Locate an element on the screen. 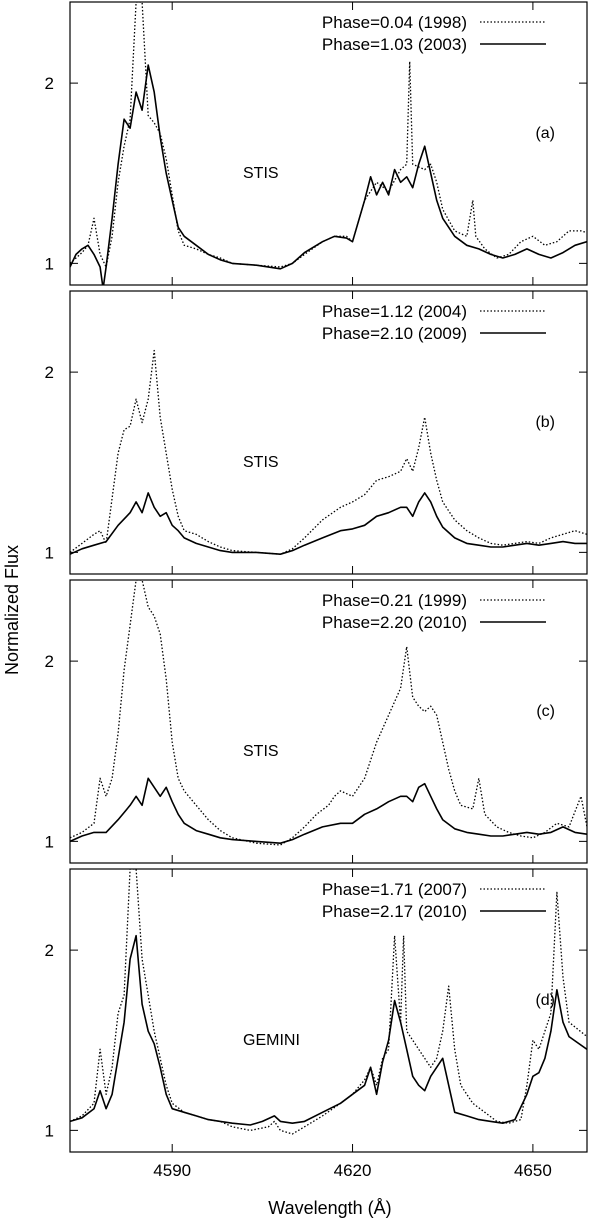  legend-label: Phase=2.17 (2010) is located at coordinates (394, 911).